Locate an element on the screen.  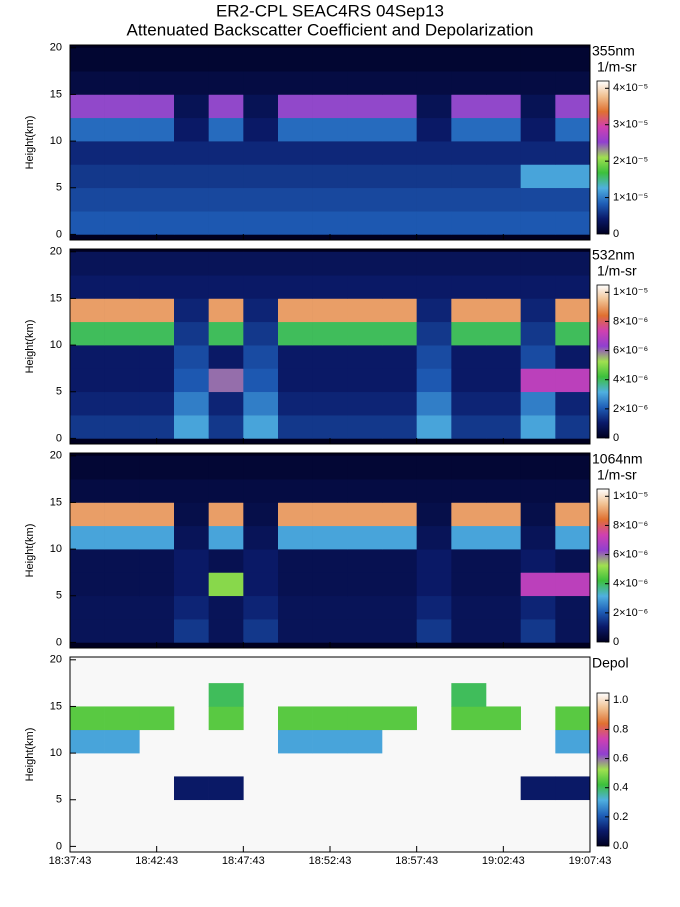
colorbar-tick-label: 1.0 is located at coordinates (620, 700).